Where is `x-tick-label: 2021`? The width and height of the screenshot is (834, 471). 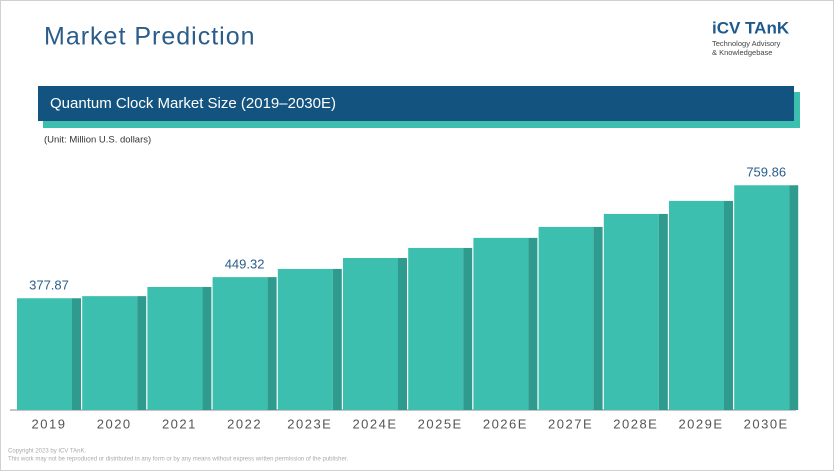 x-tick-label: 2021 is located at coordinates (179, 423).